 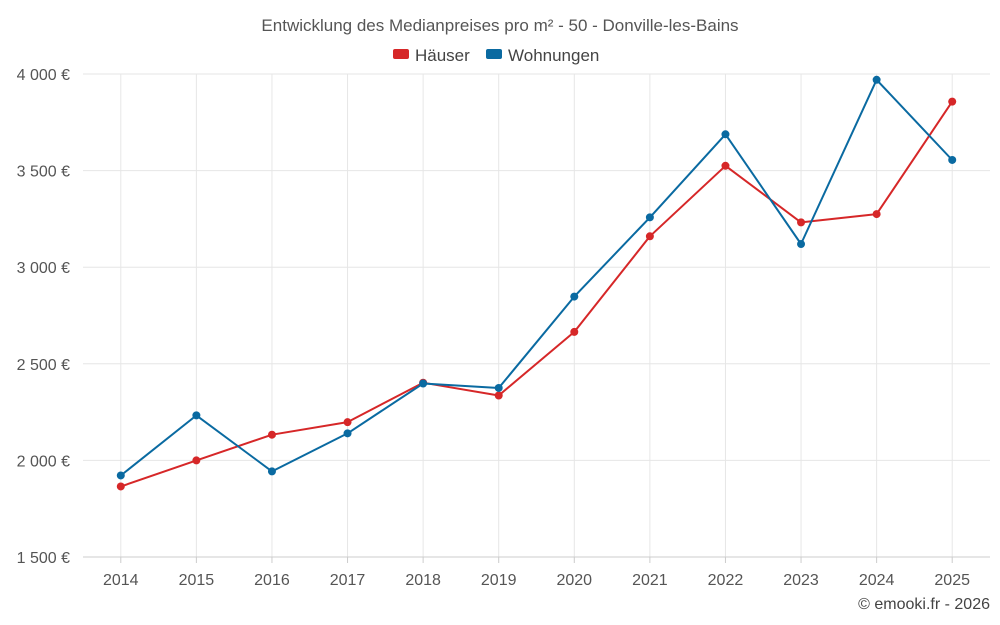 What do you see at coordinates (924, 604) in the screenshot?
I see `credit-text: © emooki.fr - 2026` at bounding box center [924, 604].